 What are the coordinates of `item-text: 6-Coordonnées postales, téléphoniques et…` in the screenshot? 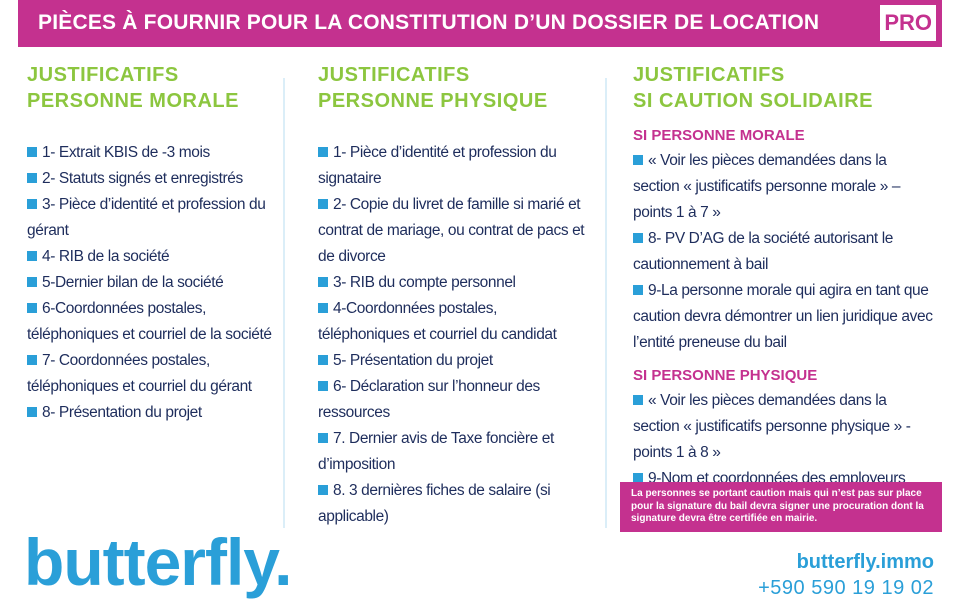 It's located at (149, 321).